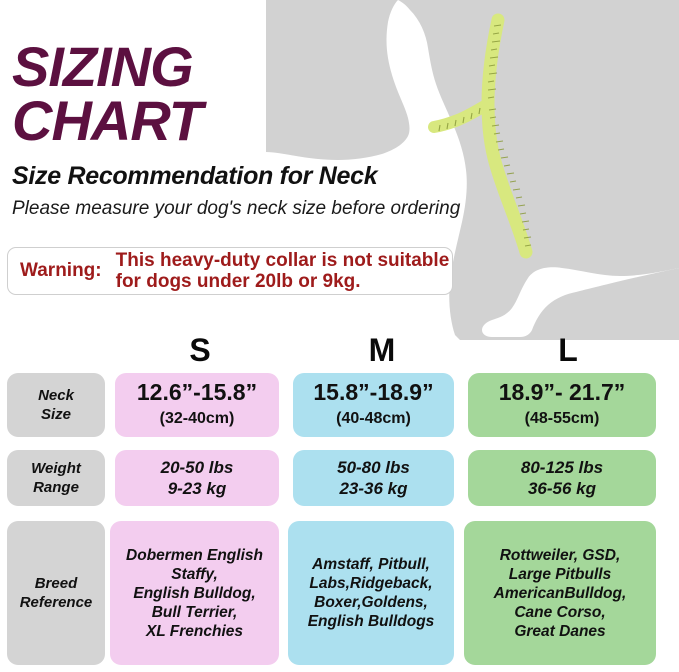 Image resolution: width=679 pixels, height=672 pixels. What do you see at coordinates (562, 467) in the screenshot?
I see `weight-l-lbs: 80-125 lbs` at bounding box center [562, 467].